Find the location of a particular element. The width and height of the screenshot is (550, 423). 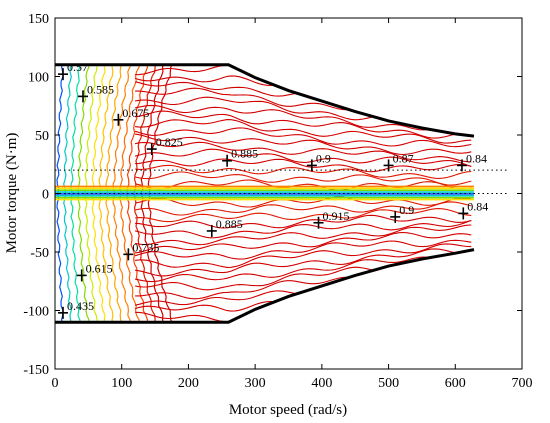

y-tick-label: 150 is located at coordinates (38, 19).